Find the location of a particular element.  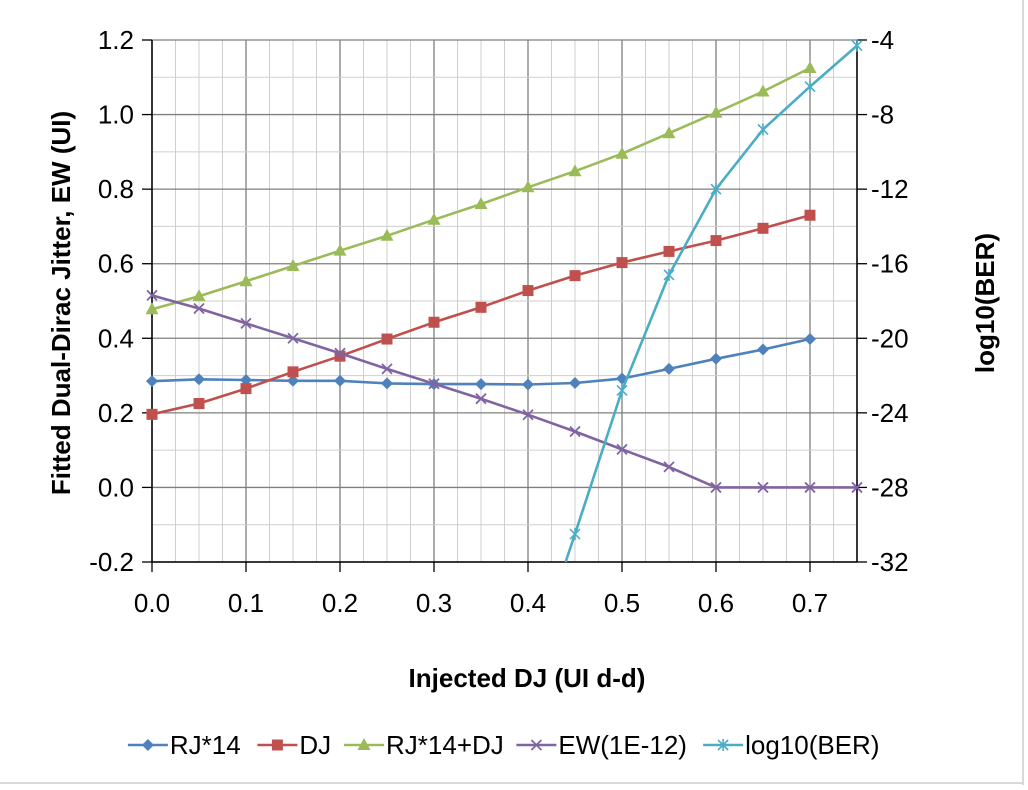

legend-layer: RJ*14 DJ RJ*14+DJ EW(1E-12) log10(BER) is located at coordinates (503, 745).